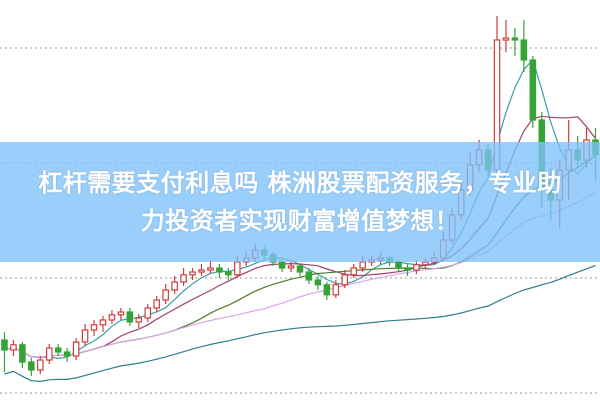  What do you see at coordinates (300, 183) in the screenshot?
I see `title-line-1: 杠杆需要支付利息吗 株洲股票配资服务，专业助` at bounding box center [300, 183].